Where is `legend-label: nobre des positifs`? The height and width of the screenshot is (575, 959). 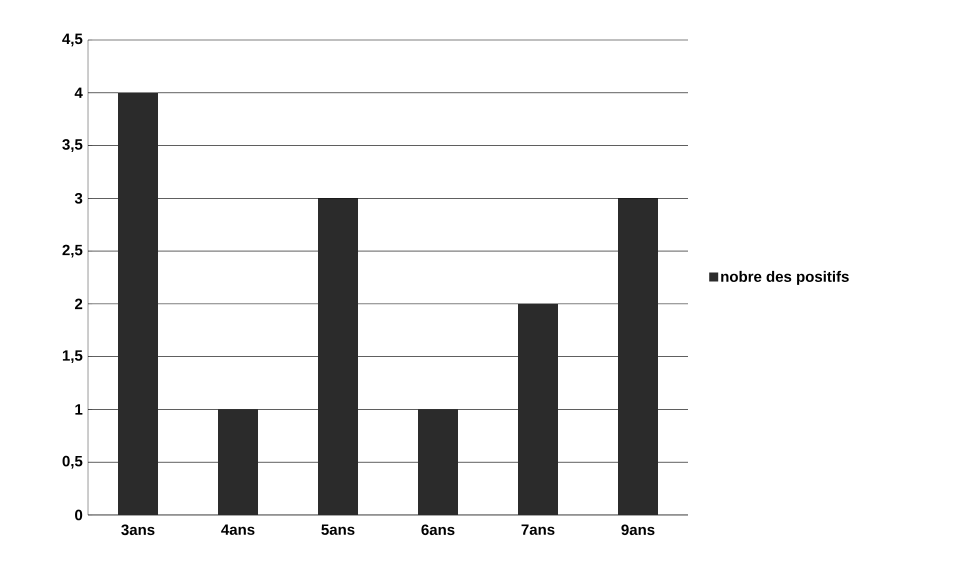 legend-label: nobre des positifs is located at coordinates (785, 277).